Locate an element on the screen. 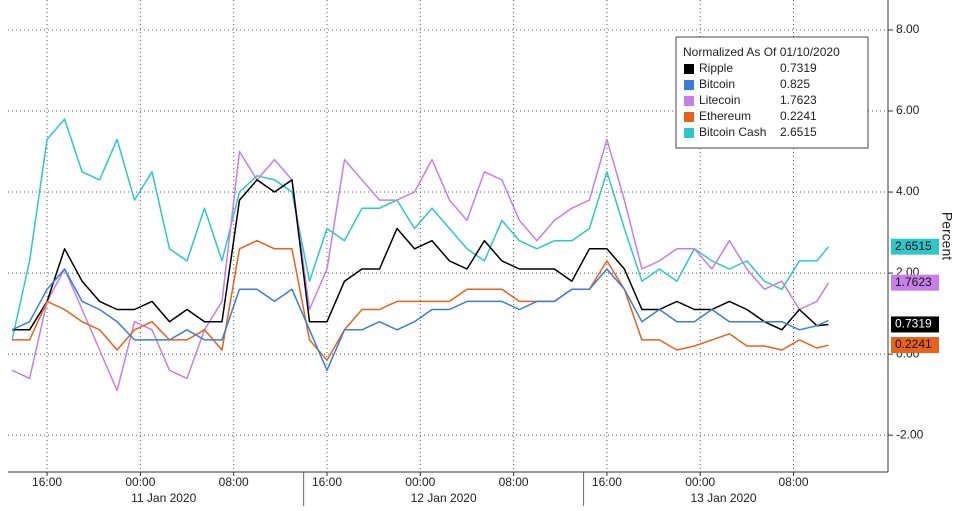  y-tick-label: 8.00 is located at coordinates (908, 29).